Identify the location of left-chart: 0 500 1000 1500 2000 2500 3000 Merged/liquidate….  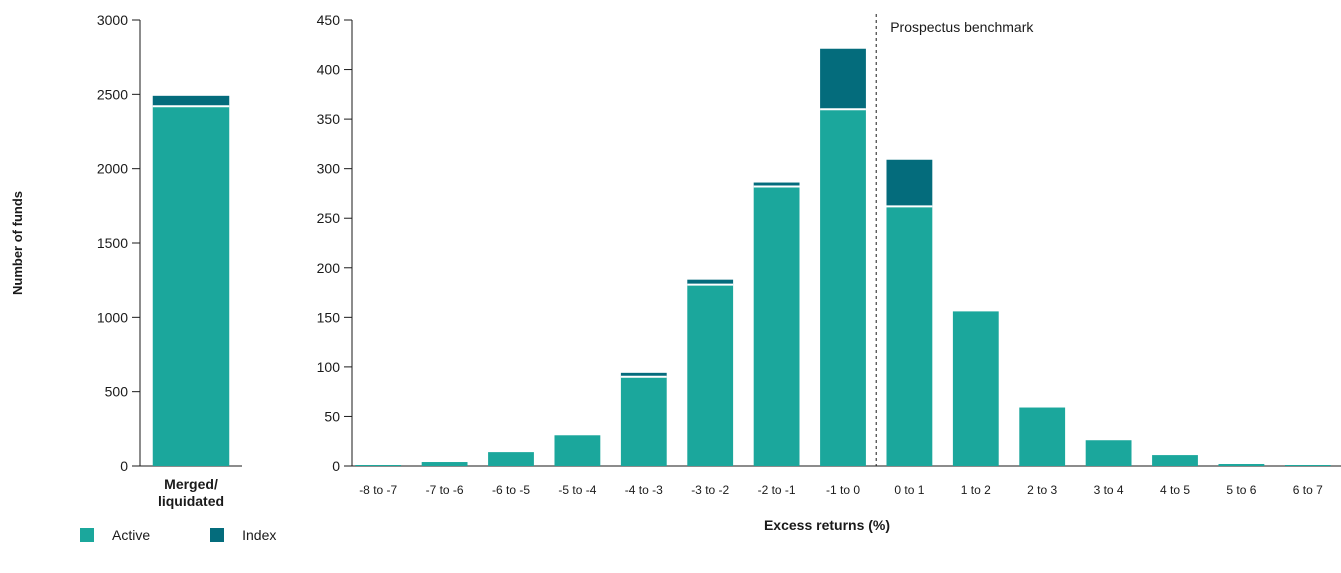
(169, 260).